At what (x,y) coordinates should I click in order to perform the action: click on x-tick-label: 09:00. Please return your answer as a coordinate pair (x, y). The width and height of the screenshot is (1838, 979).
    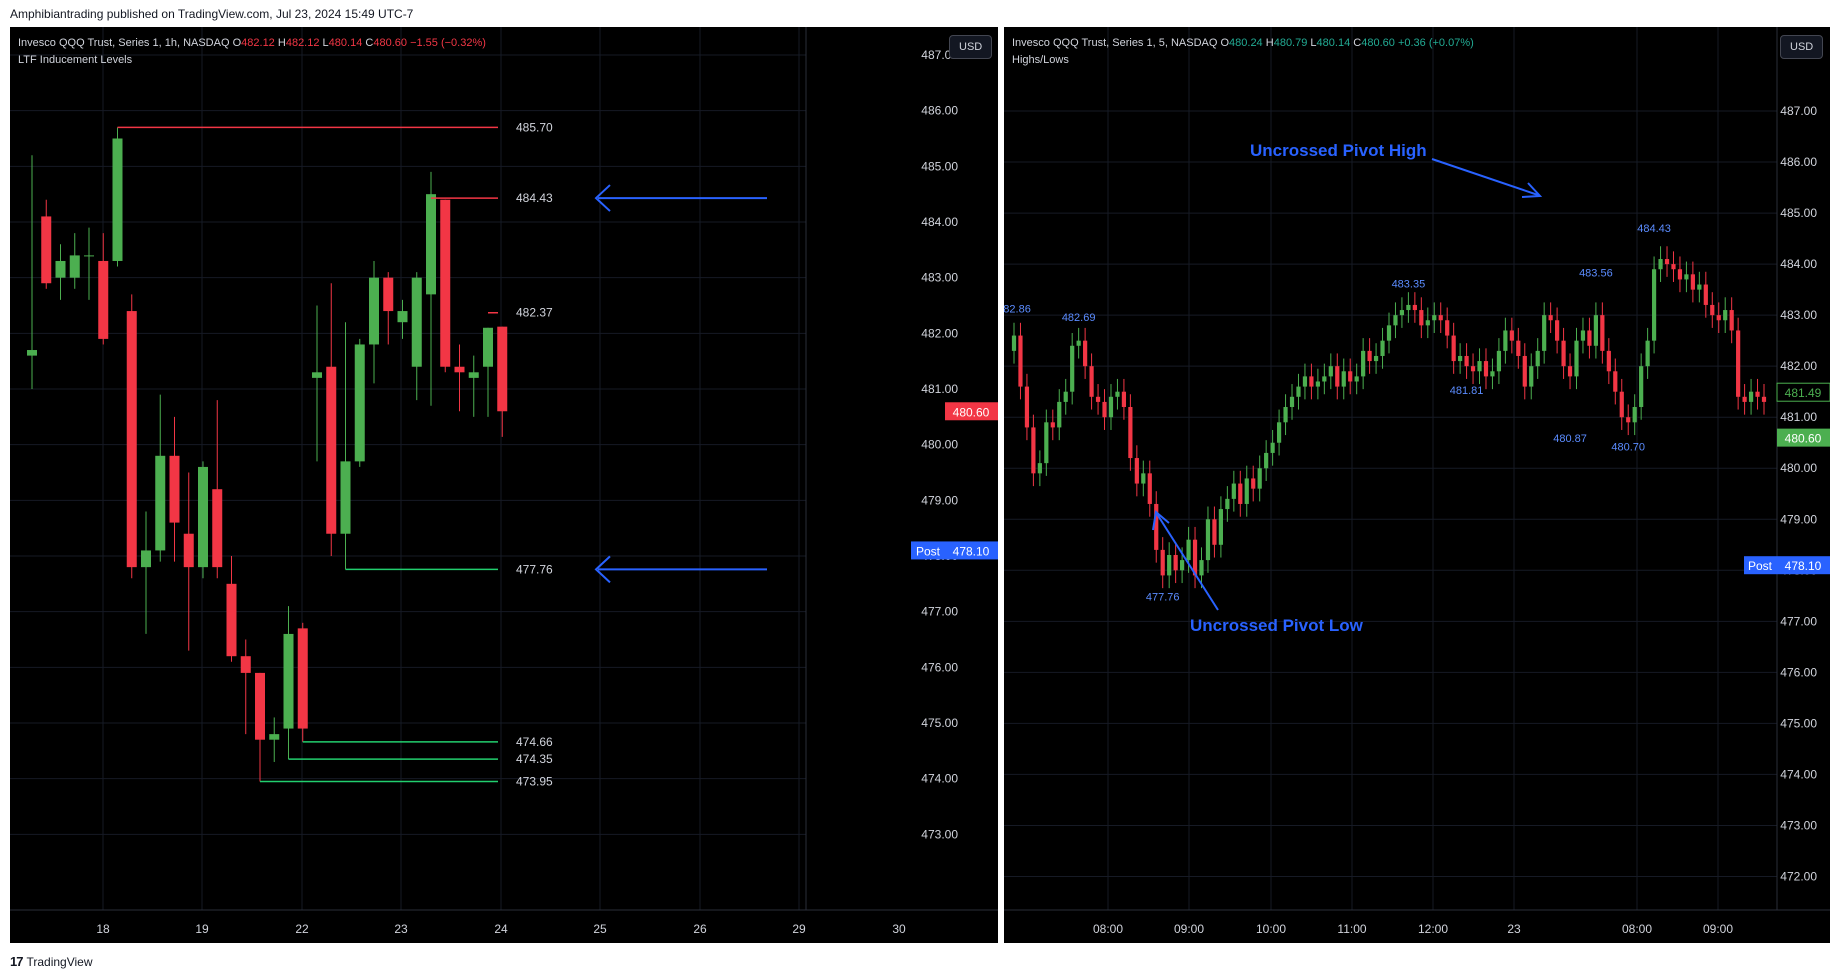
    Looking at the image, I should click on (1718, 929).